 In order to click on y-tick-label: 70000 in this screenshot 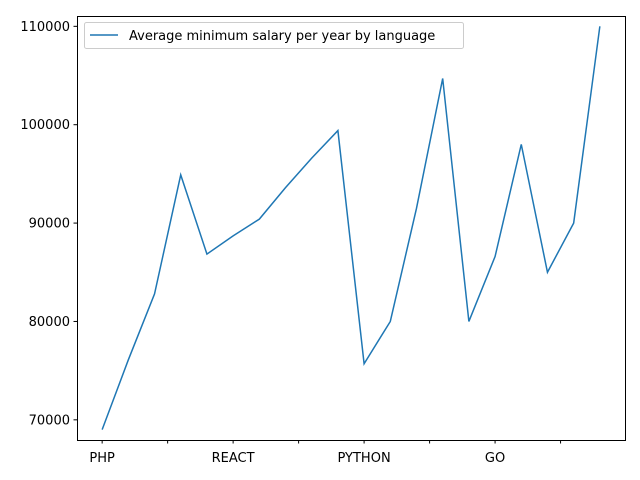, I will do `click(49, 420)`.